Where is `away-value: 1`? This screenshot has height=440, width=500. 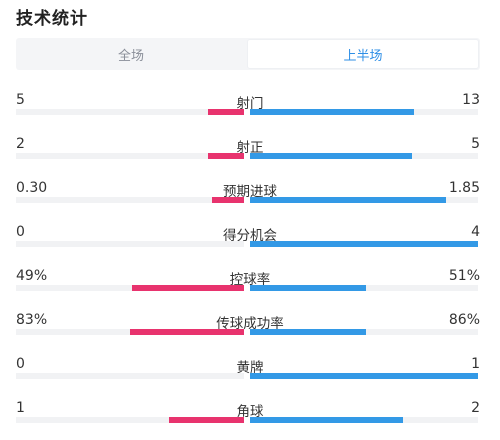
away-value: 1 is located at coordinates (475, 364).